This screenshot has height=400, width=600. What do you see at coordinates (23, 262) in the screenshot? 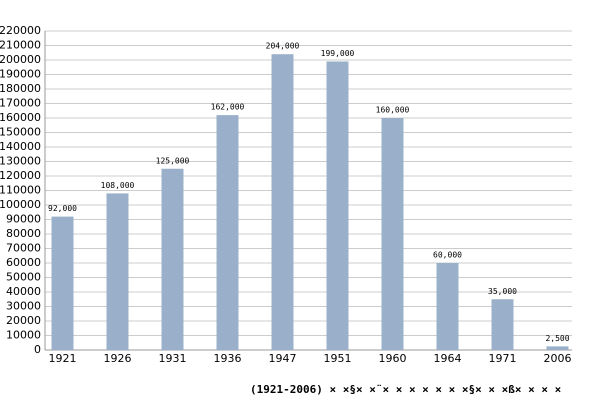
I see `y-tick-label: 60000` at bounding box center [23, 262].